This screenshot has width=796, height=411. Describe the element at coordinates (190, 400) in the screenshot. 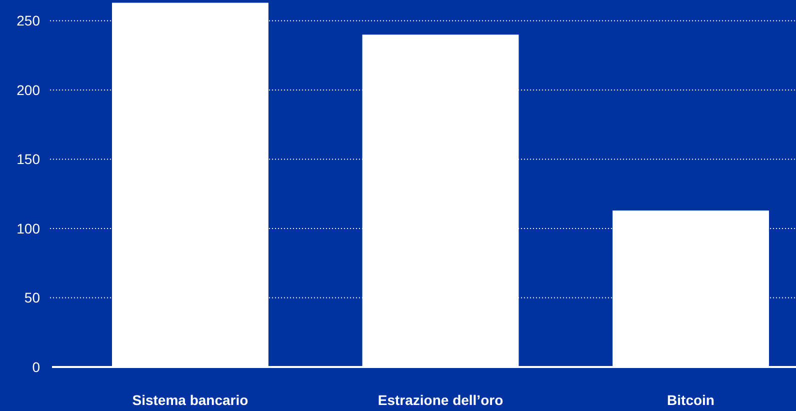

I see `x-tick-label: Sistema bancario` at that location.